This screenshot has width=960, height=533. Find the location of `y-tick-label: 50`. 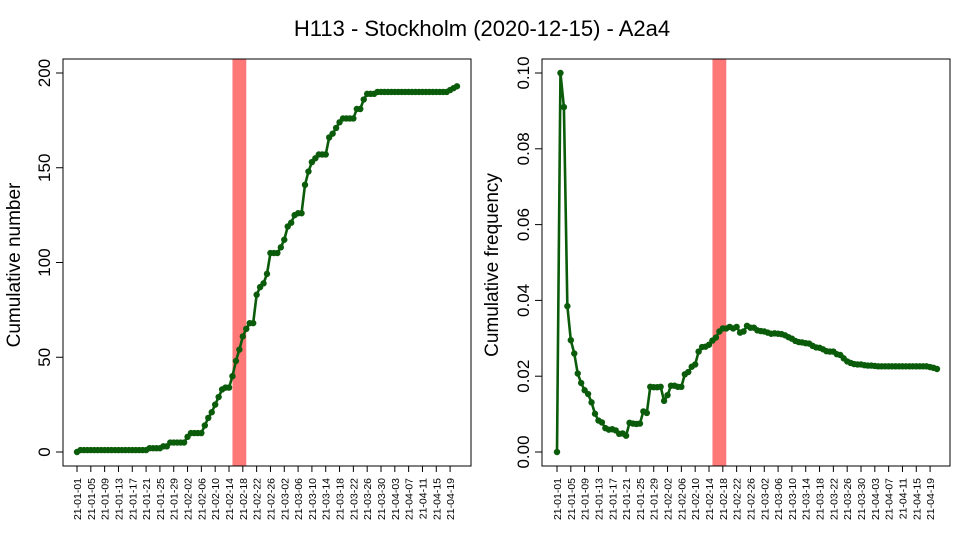

y-tick-label: 50 is located at coordinates (44, 357).